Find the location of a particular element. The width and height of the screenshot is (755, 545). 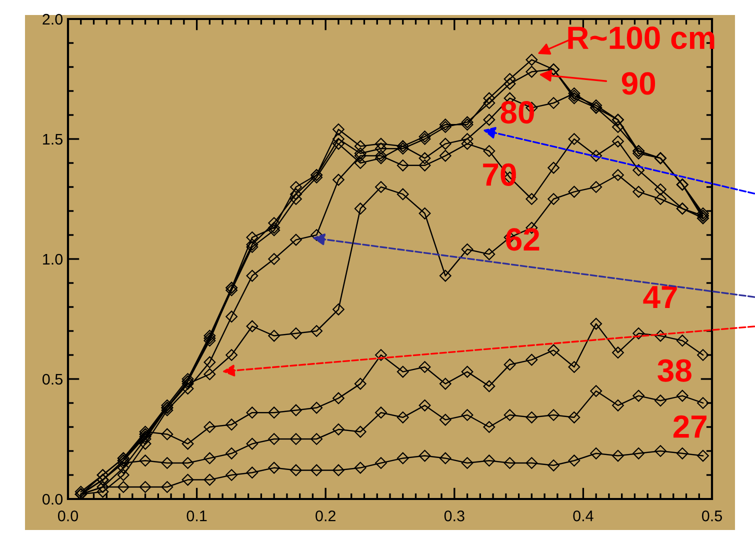

y-tick-label: 1.0 is located at coordinates (53, 259).